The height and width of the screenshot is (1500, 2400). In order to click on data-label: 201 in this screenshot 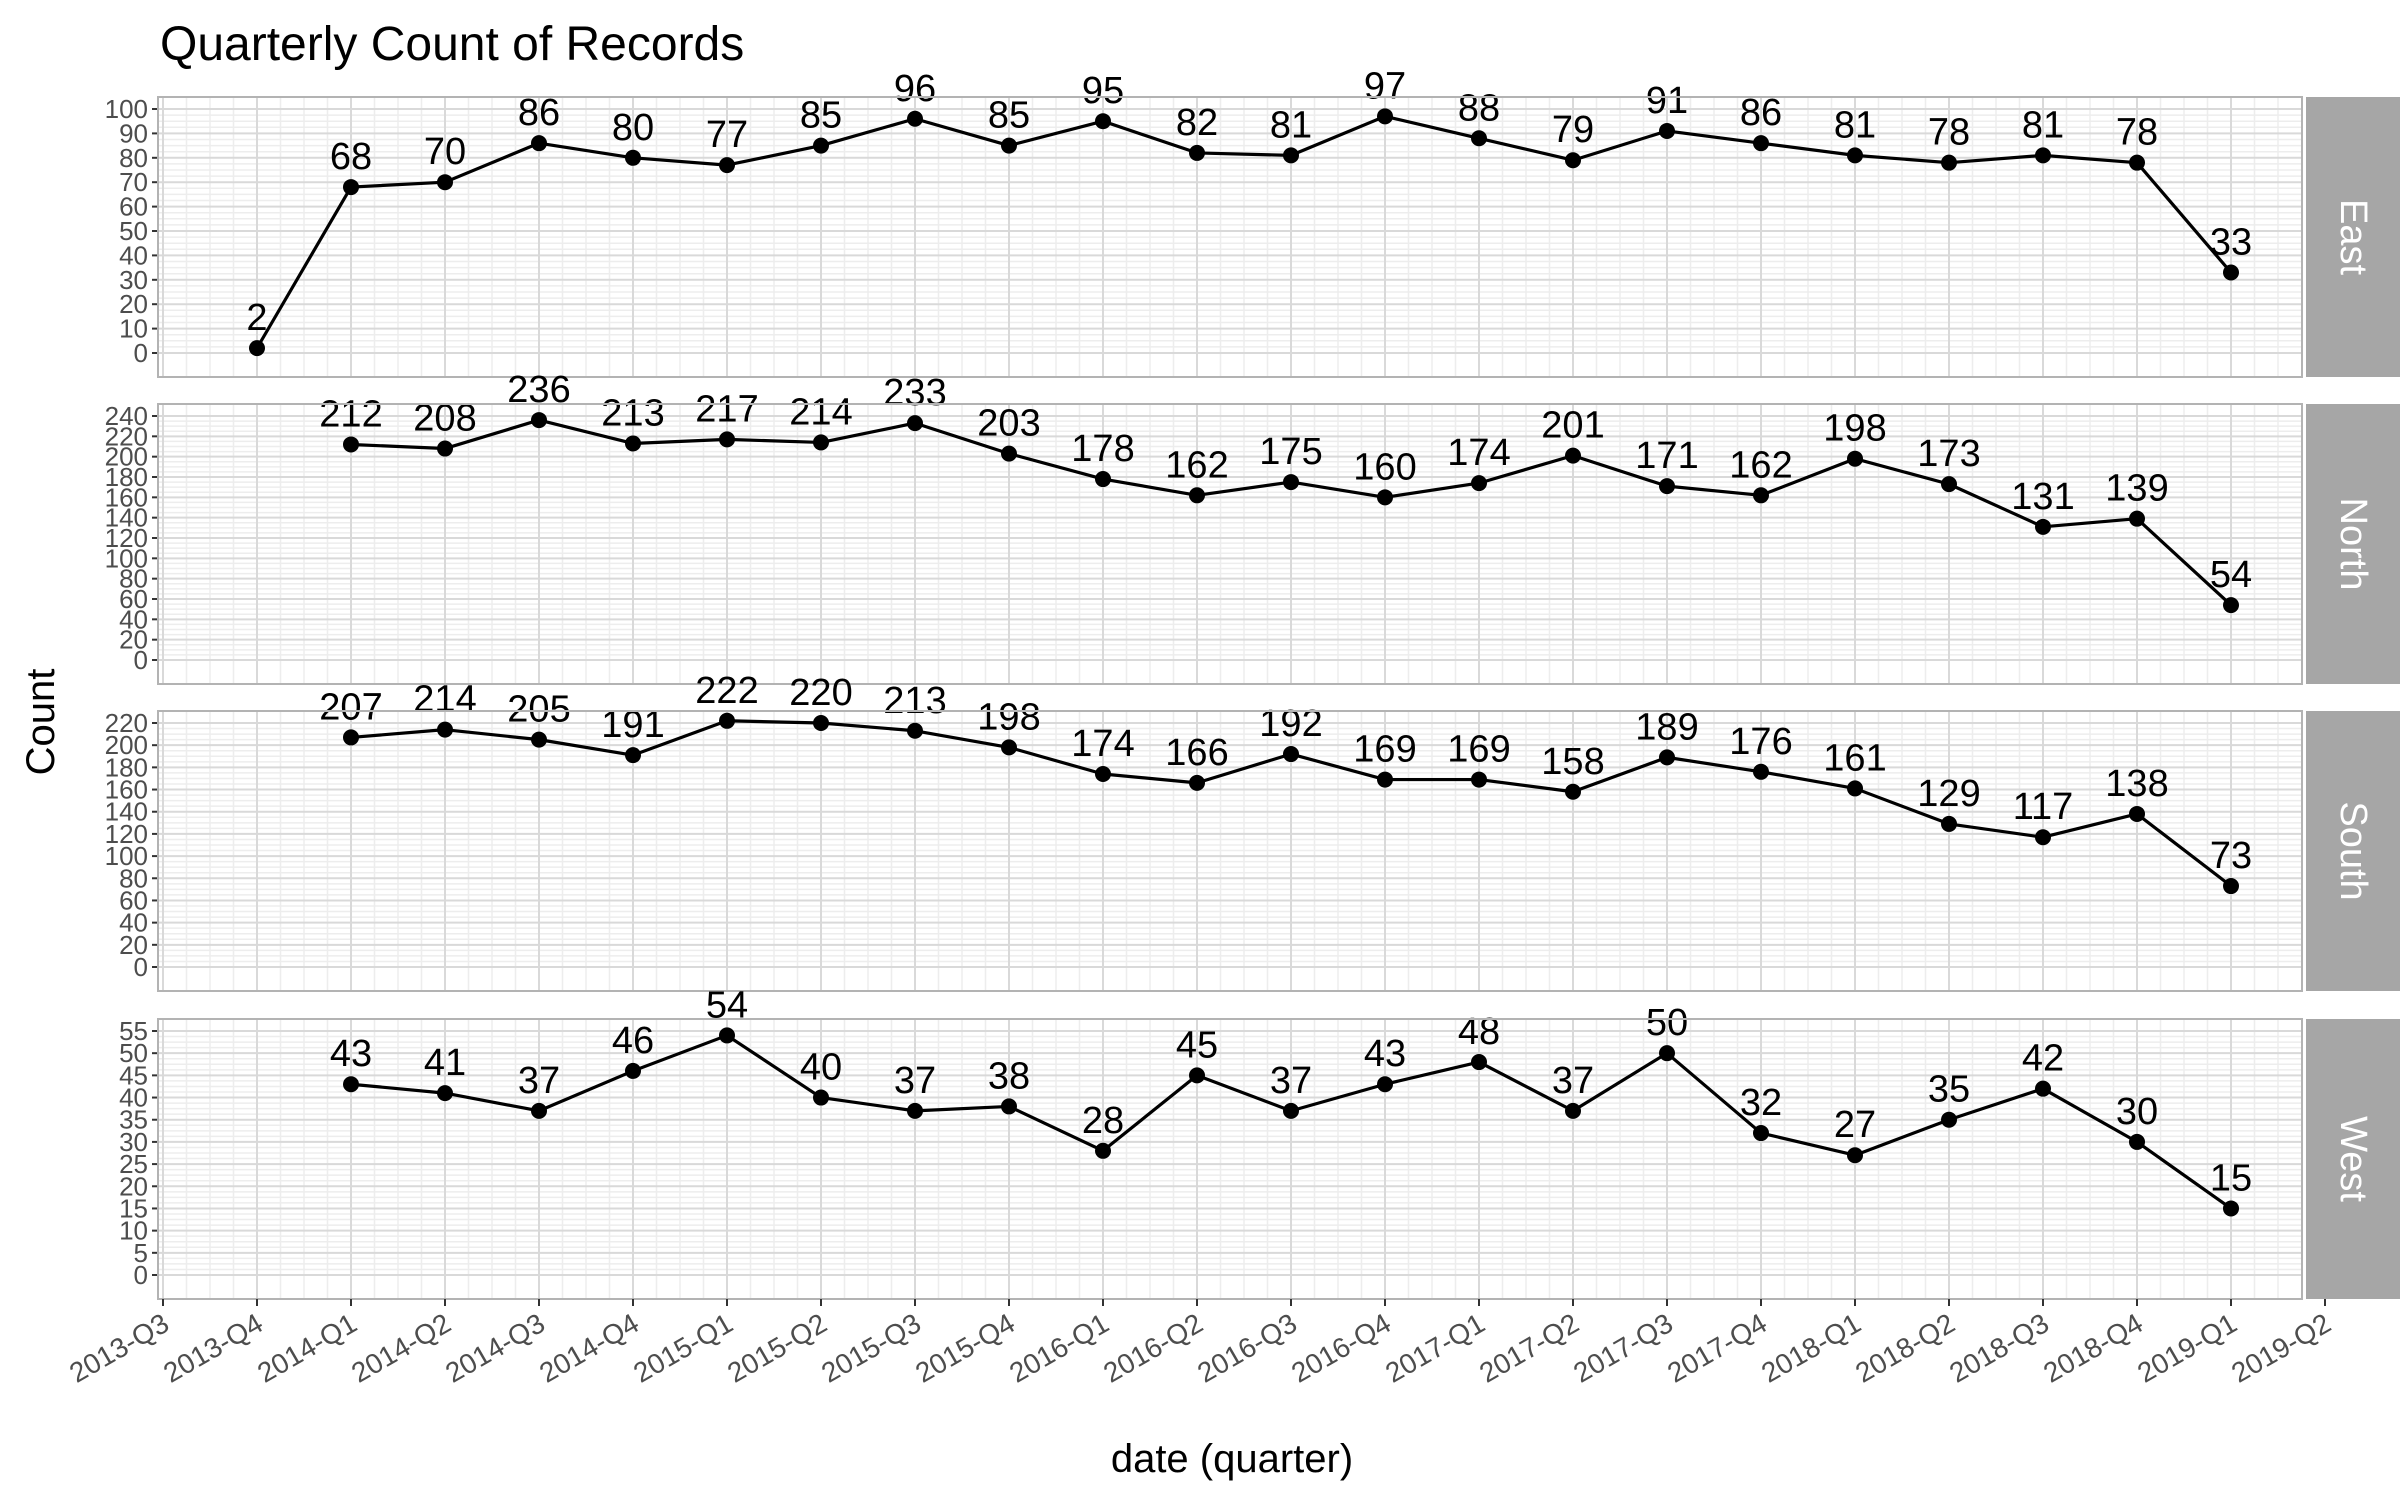, I will do `click(1572, 426)`.